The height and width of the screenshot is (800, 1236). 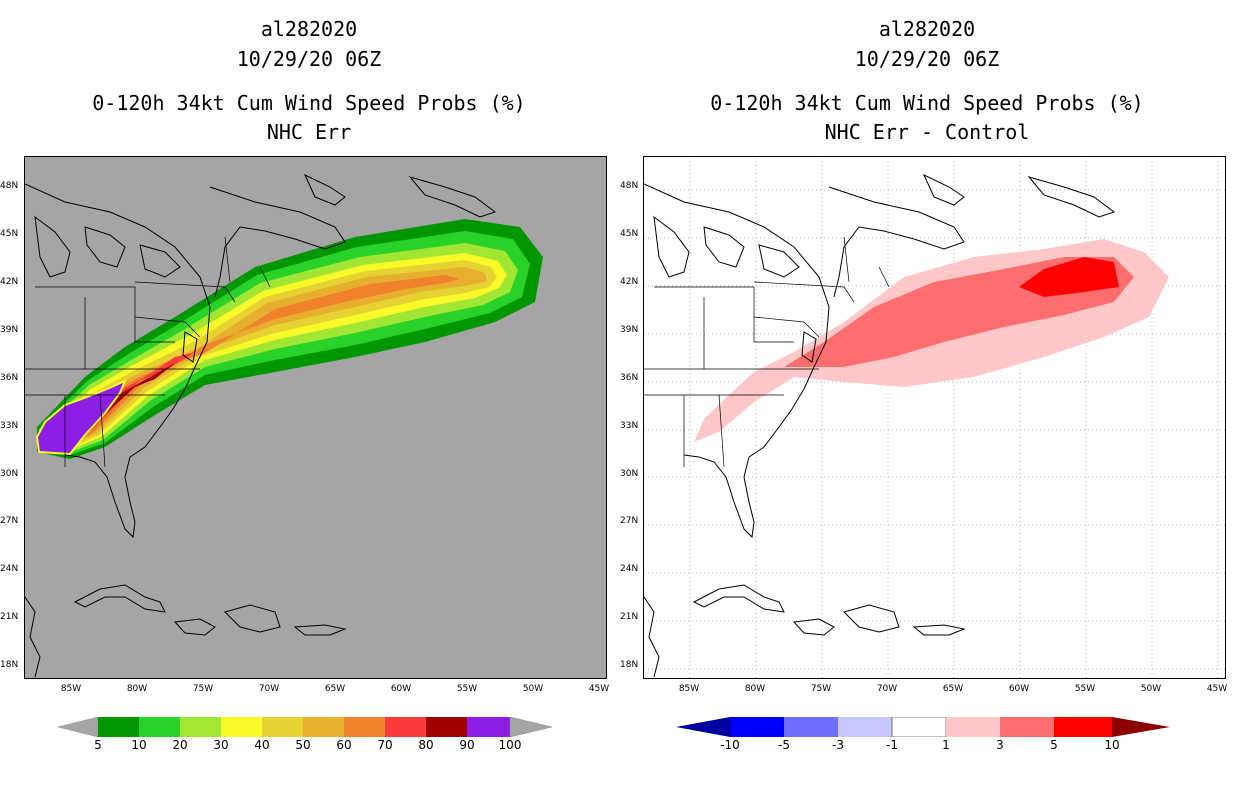 I want to click on colorbar-label: 3, so click(x=1000, y=745).